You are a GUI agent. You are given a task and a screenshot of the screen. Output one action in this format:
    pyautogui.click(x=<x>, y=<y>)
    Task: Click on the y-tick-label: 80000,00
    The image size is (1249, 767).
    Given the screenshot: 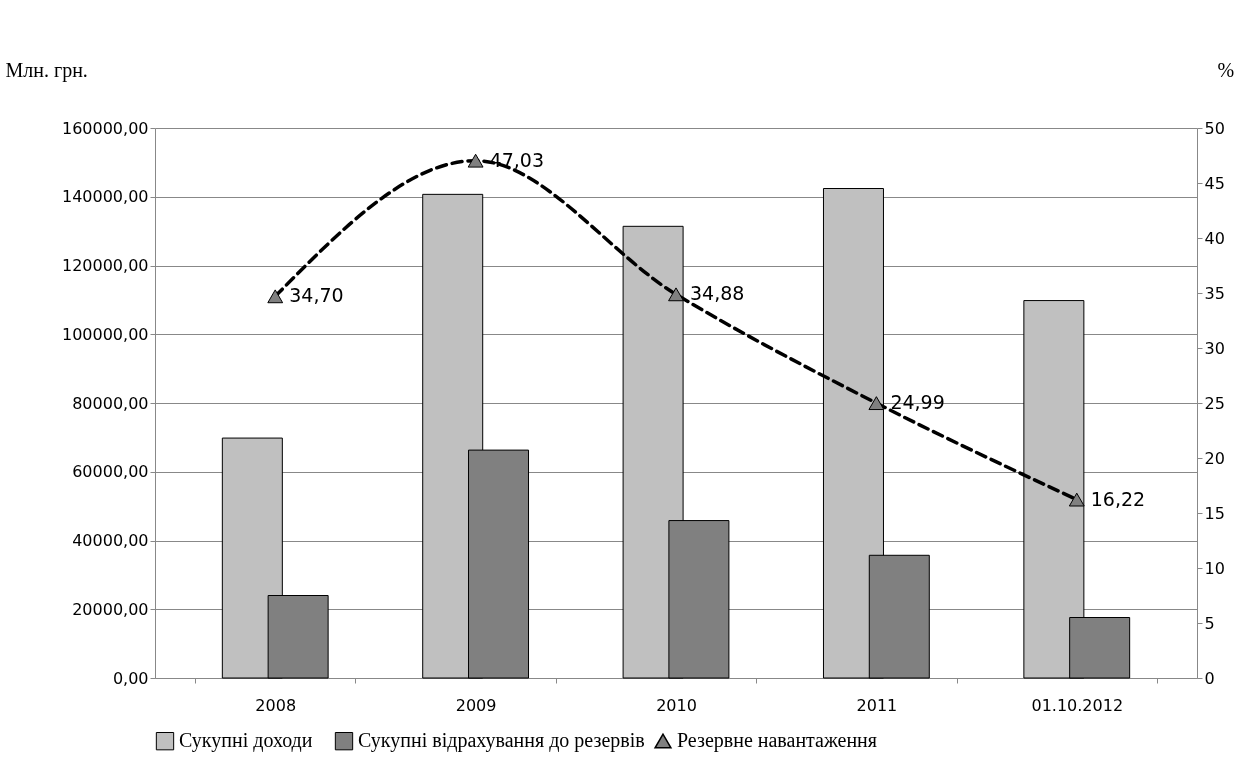 What is the action you would take?
    pyautogui.click(x=110, y=403)
    